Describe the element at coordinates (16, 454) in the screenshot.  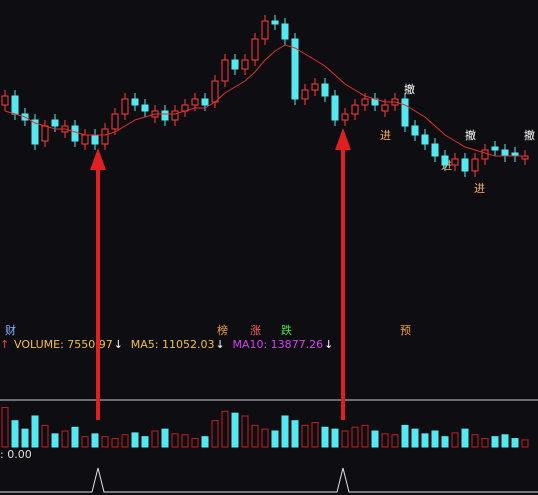
I see `indicator-label: : 0.00` at that location.